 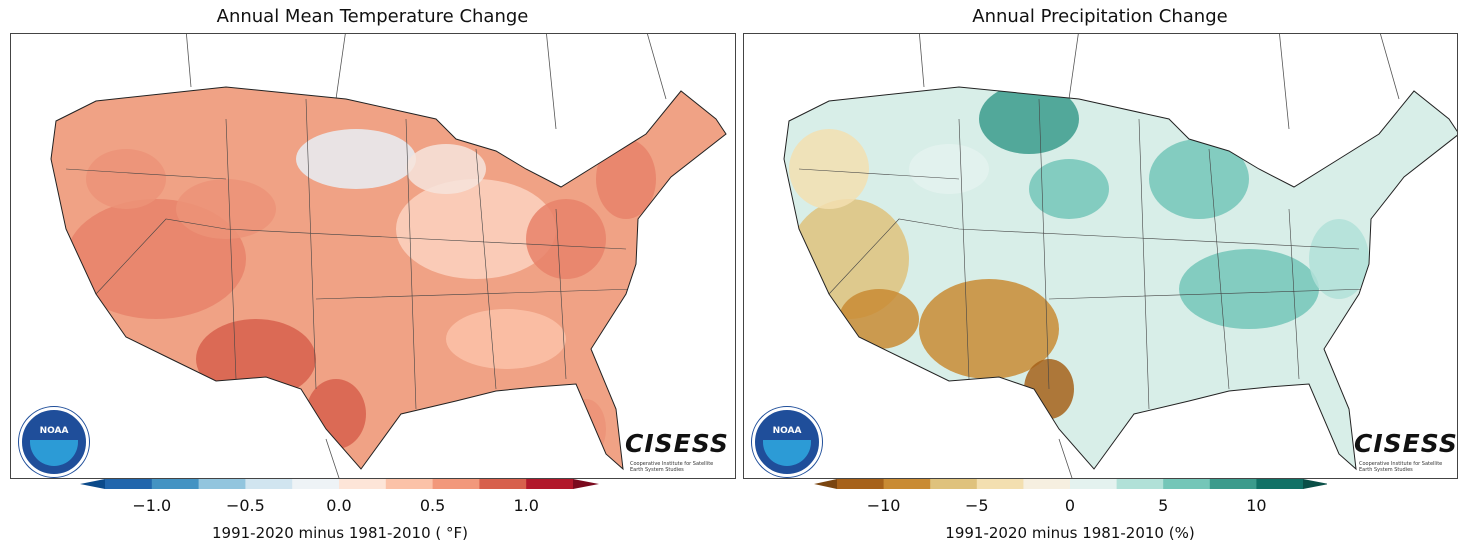 I want to click on colorbar-tick-label: −5, so click(x=977, y=505).